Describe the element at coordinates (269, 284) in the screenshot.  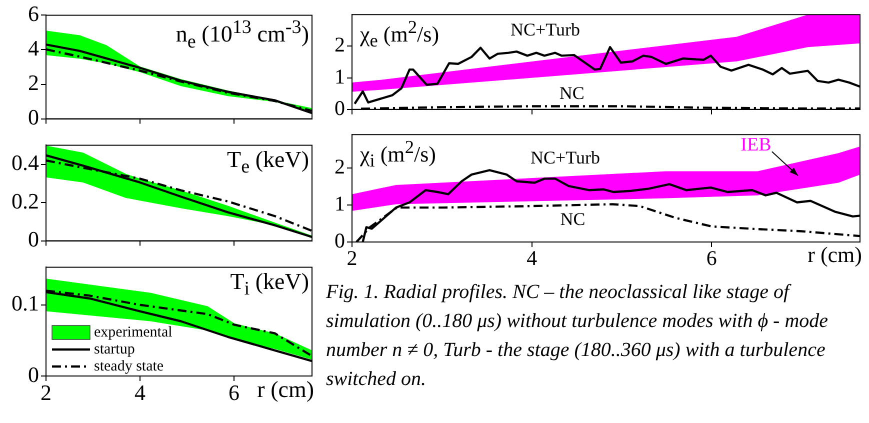
I see `chart-title: T$_{i}$ (keV)` at that location.